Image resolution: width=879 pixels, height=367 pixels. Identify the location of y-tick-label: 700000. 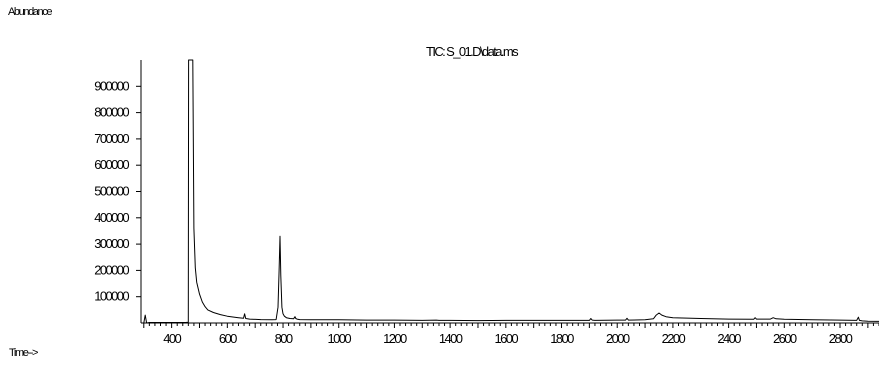
(111, 138).